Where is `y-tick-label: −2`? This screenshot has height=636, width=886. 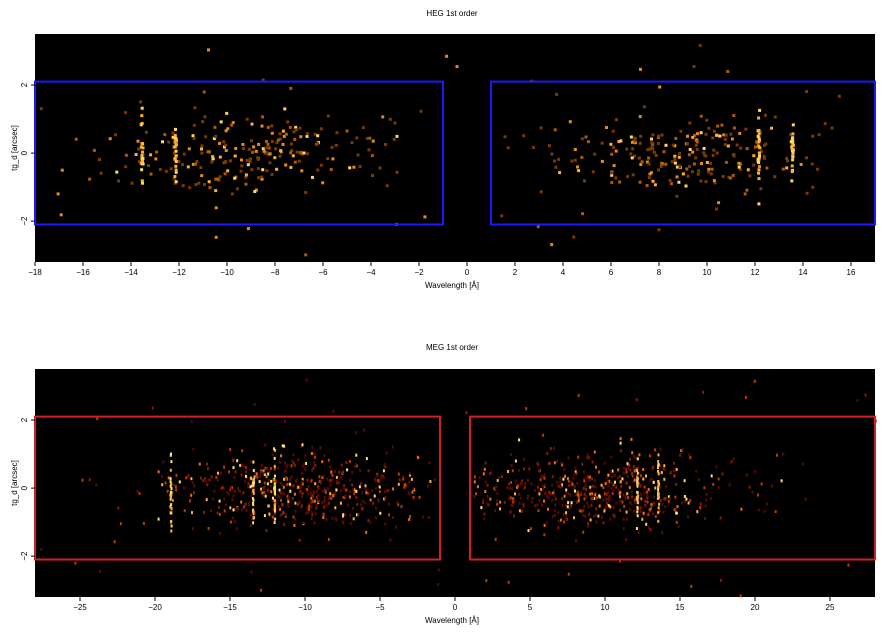 y-tick-label: −2 is located at coordinates (24, 221).